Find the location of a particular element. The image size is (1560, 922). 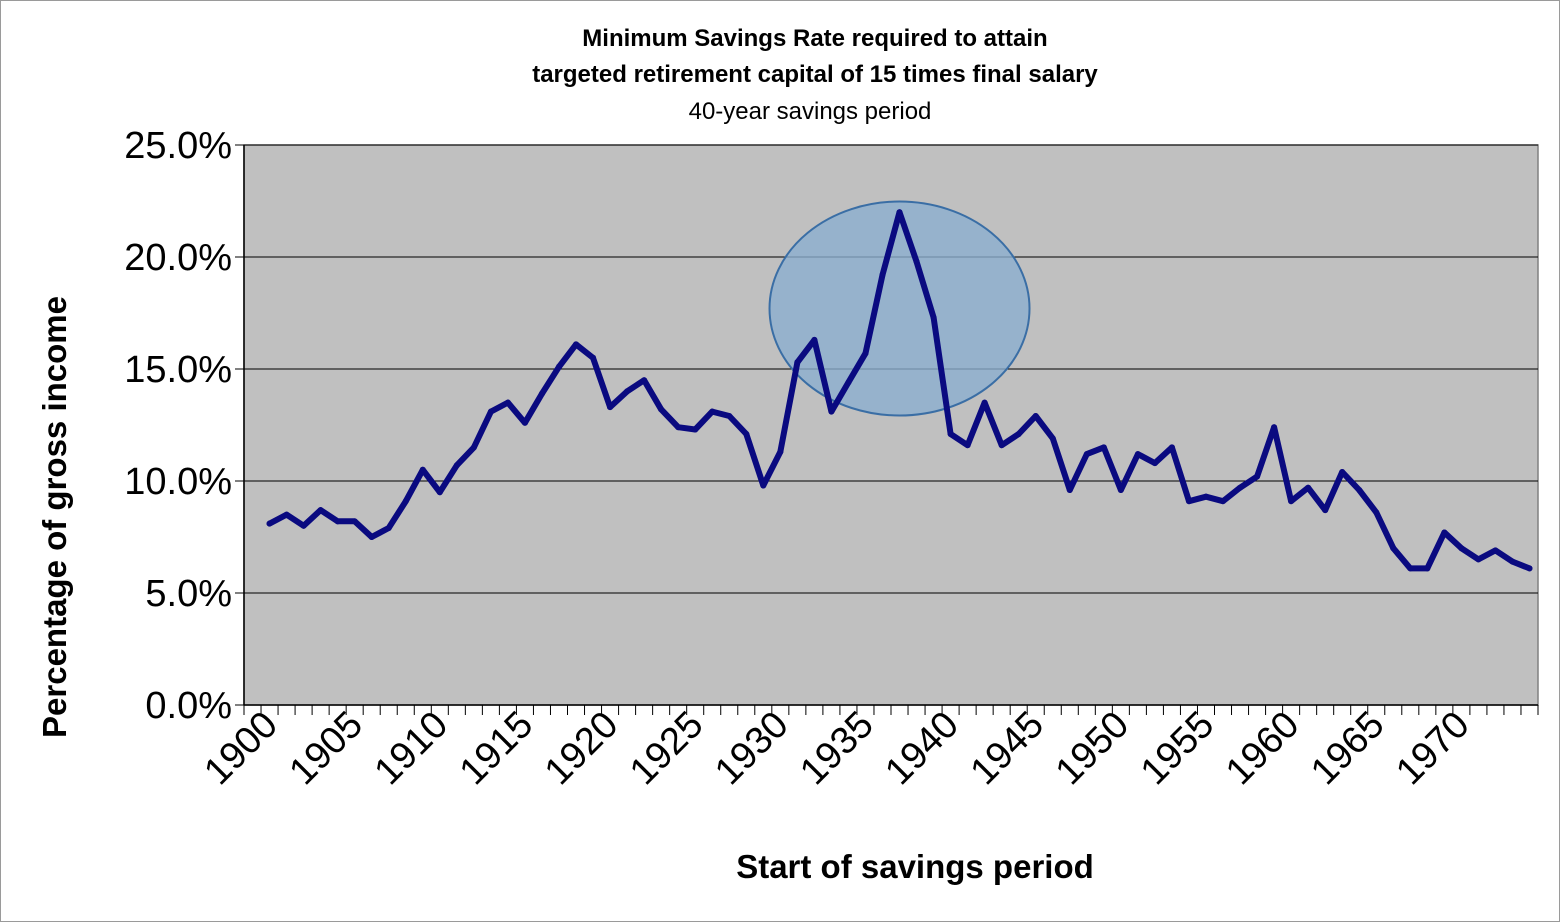

x-tick-label: 1930 is located at coordinates (751, 748).